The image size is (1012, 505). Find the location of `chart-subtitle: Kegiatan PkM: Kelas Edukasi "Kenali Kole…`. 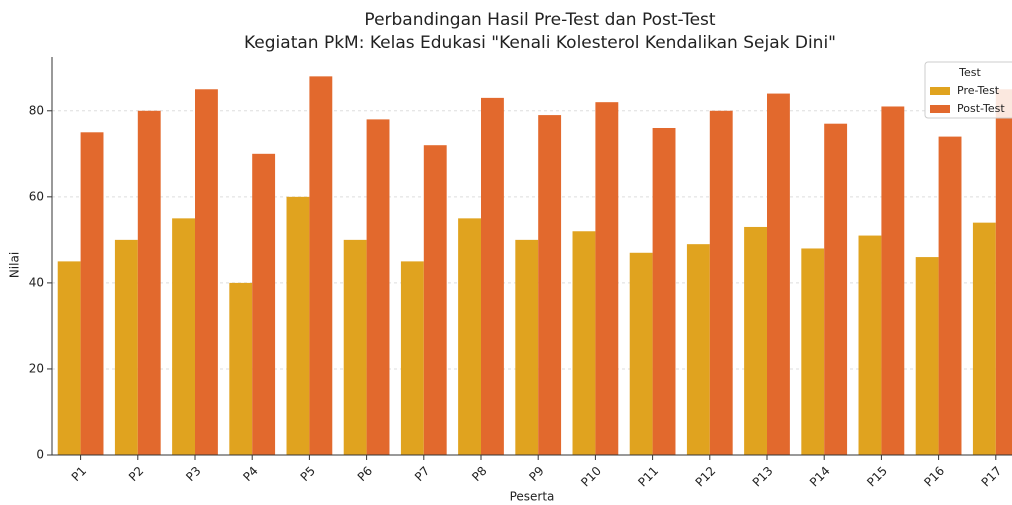

chart-subtitle: Kegiatan PkM: Kelas Edukasi "Kenali Kole… is located at coordinates (540, 43).